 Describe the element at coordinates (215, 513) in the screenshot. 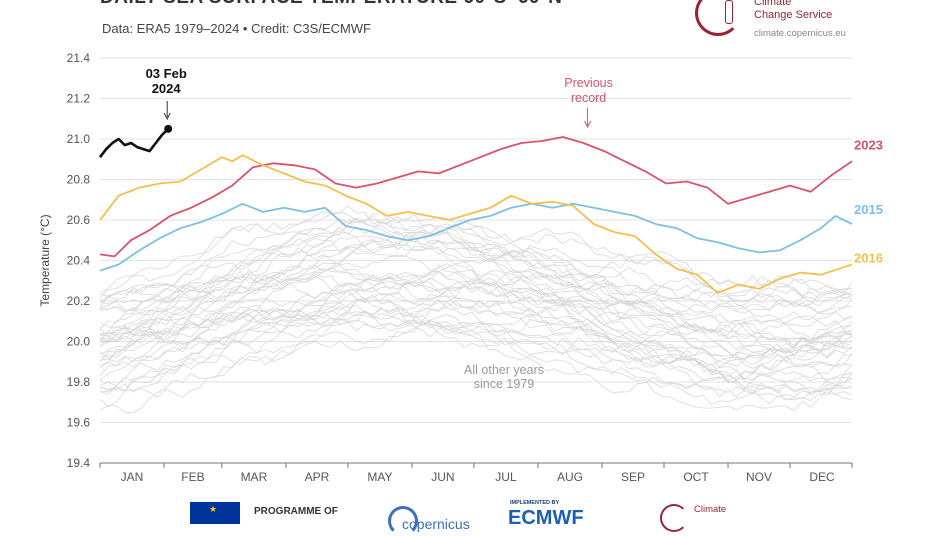

I see `eu-flag-icon: ★` at that location.